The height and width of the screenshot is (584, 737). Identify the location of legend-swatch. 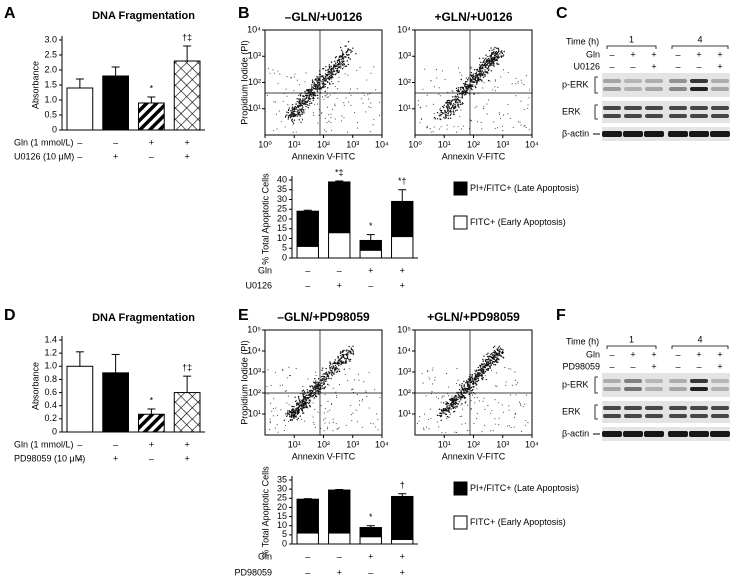
(460, 222).